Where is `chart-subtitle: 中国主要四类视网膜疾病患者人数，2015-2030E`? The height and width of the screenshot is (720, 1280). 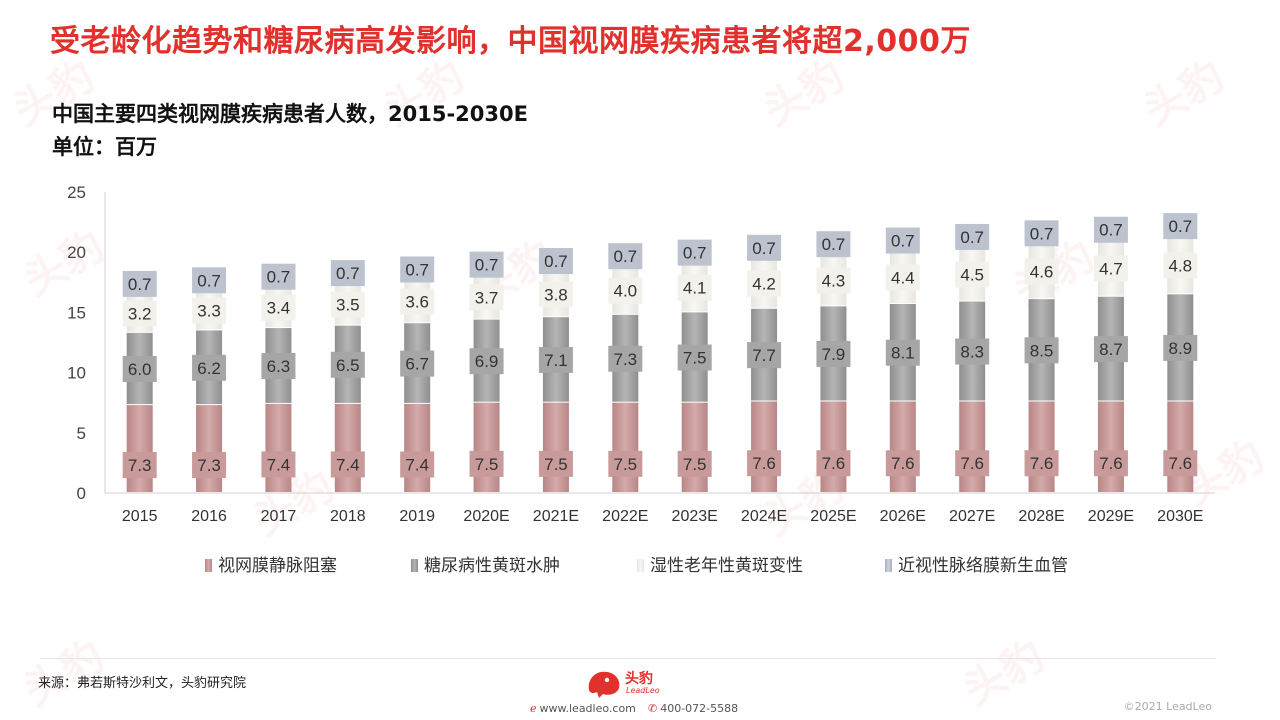
chart-subtitle: 中国主要四类视网膜疾病患者人数，2015-2030E is located at coordinates (290, 114).